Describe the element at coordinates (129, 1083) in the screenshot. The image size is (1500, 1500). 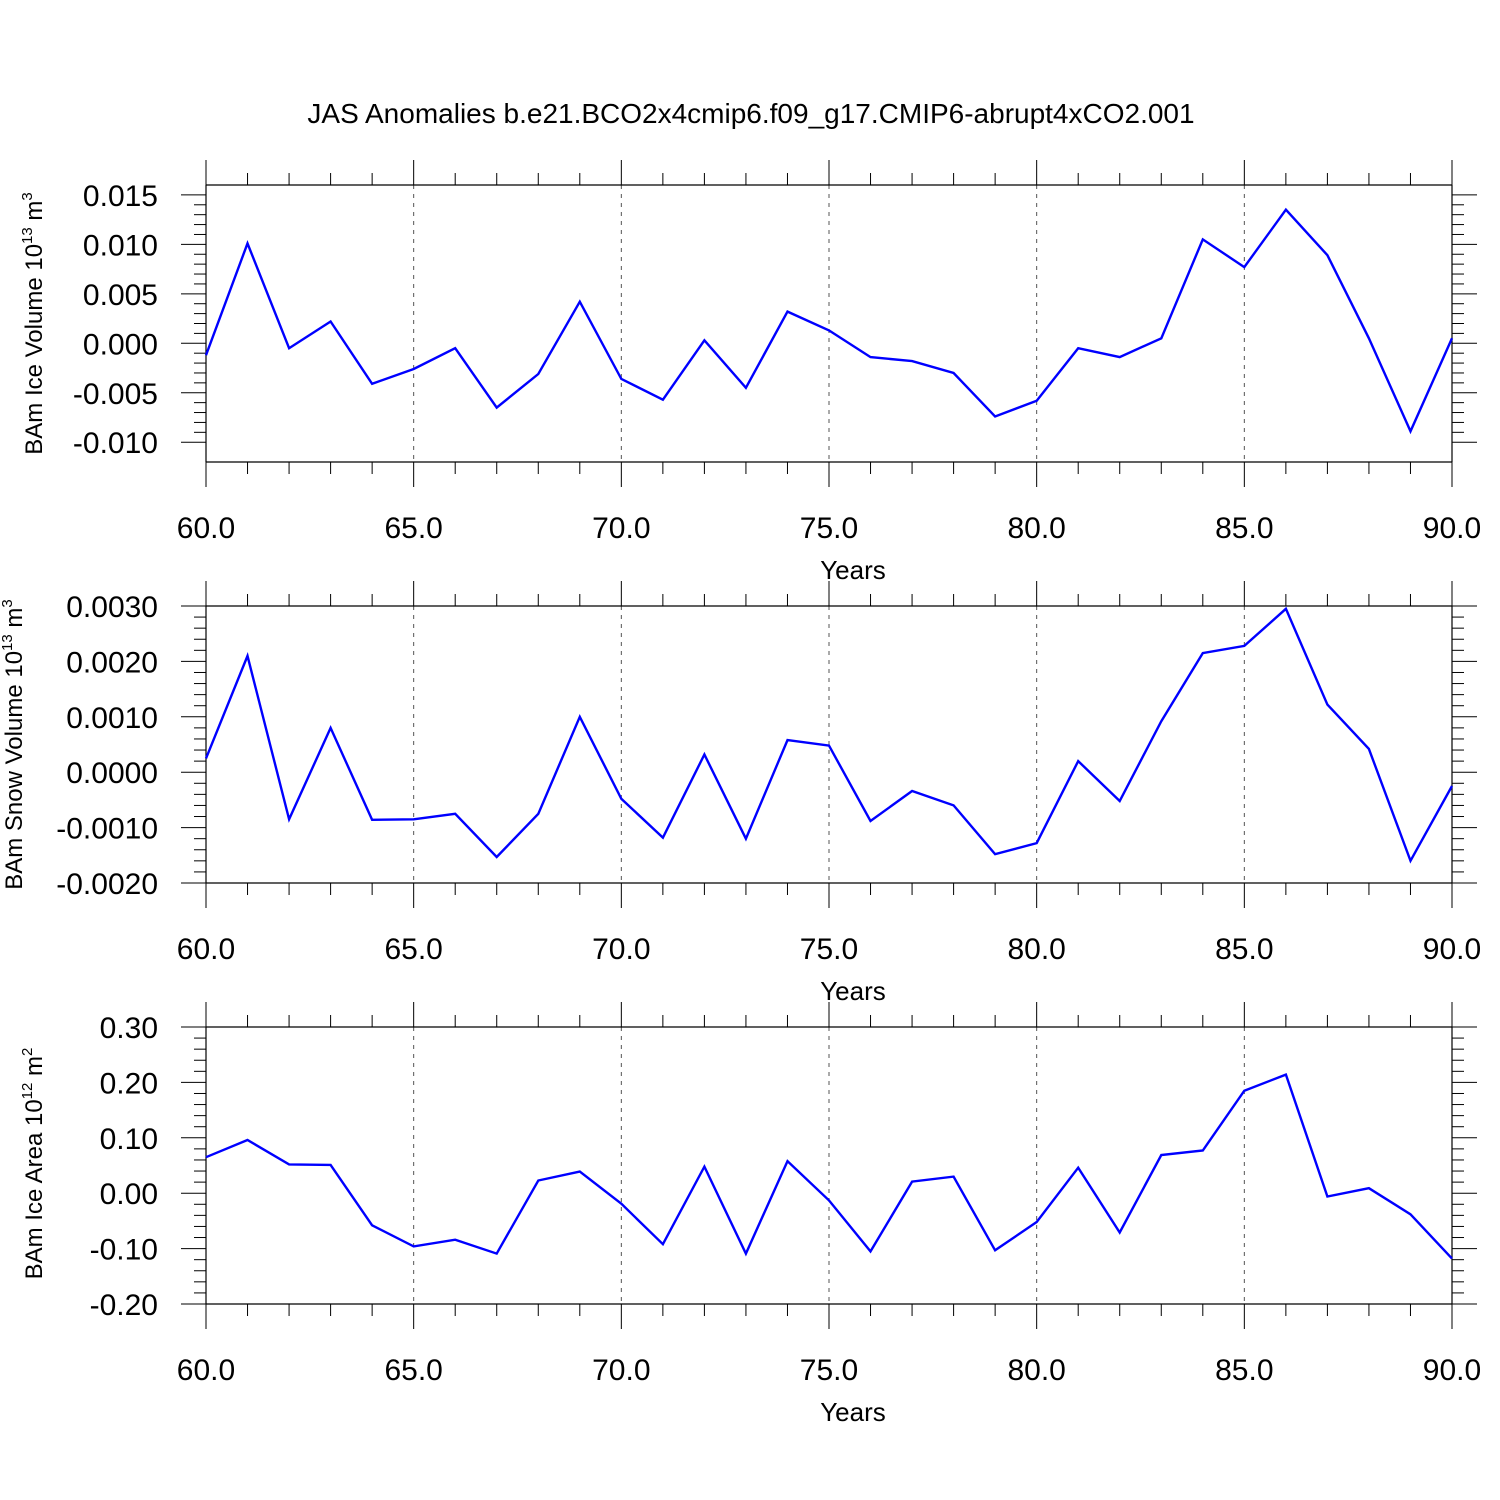
I see `y-tick-label: 0.20` at that location.